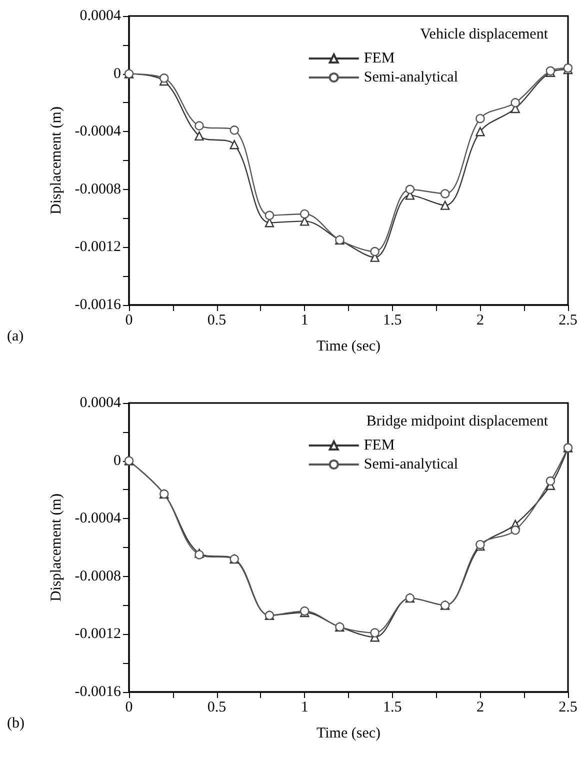  I want to click on text: (a), so click(15, 336).